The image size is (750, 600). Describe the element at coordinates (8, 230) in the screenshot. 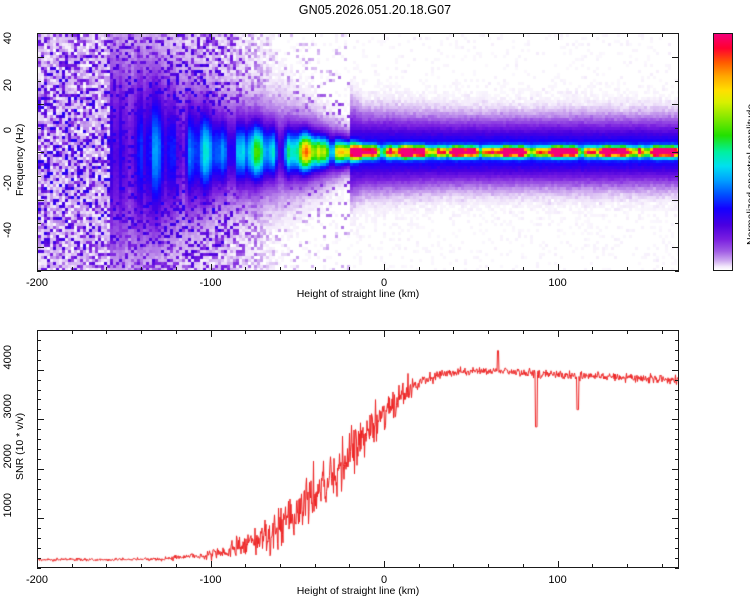

I see `y-tick-label: -40` at that location.